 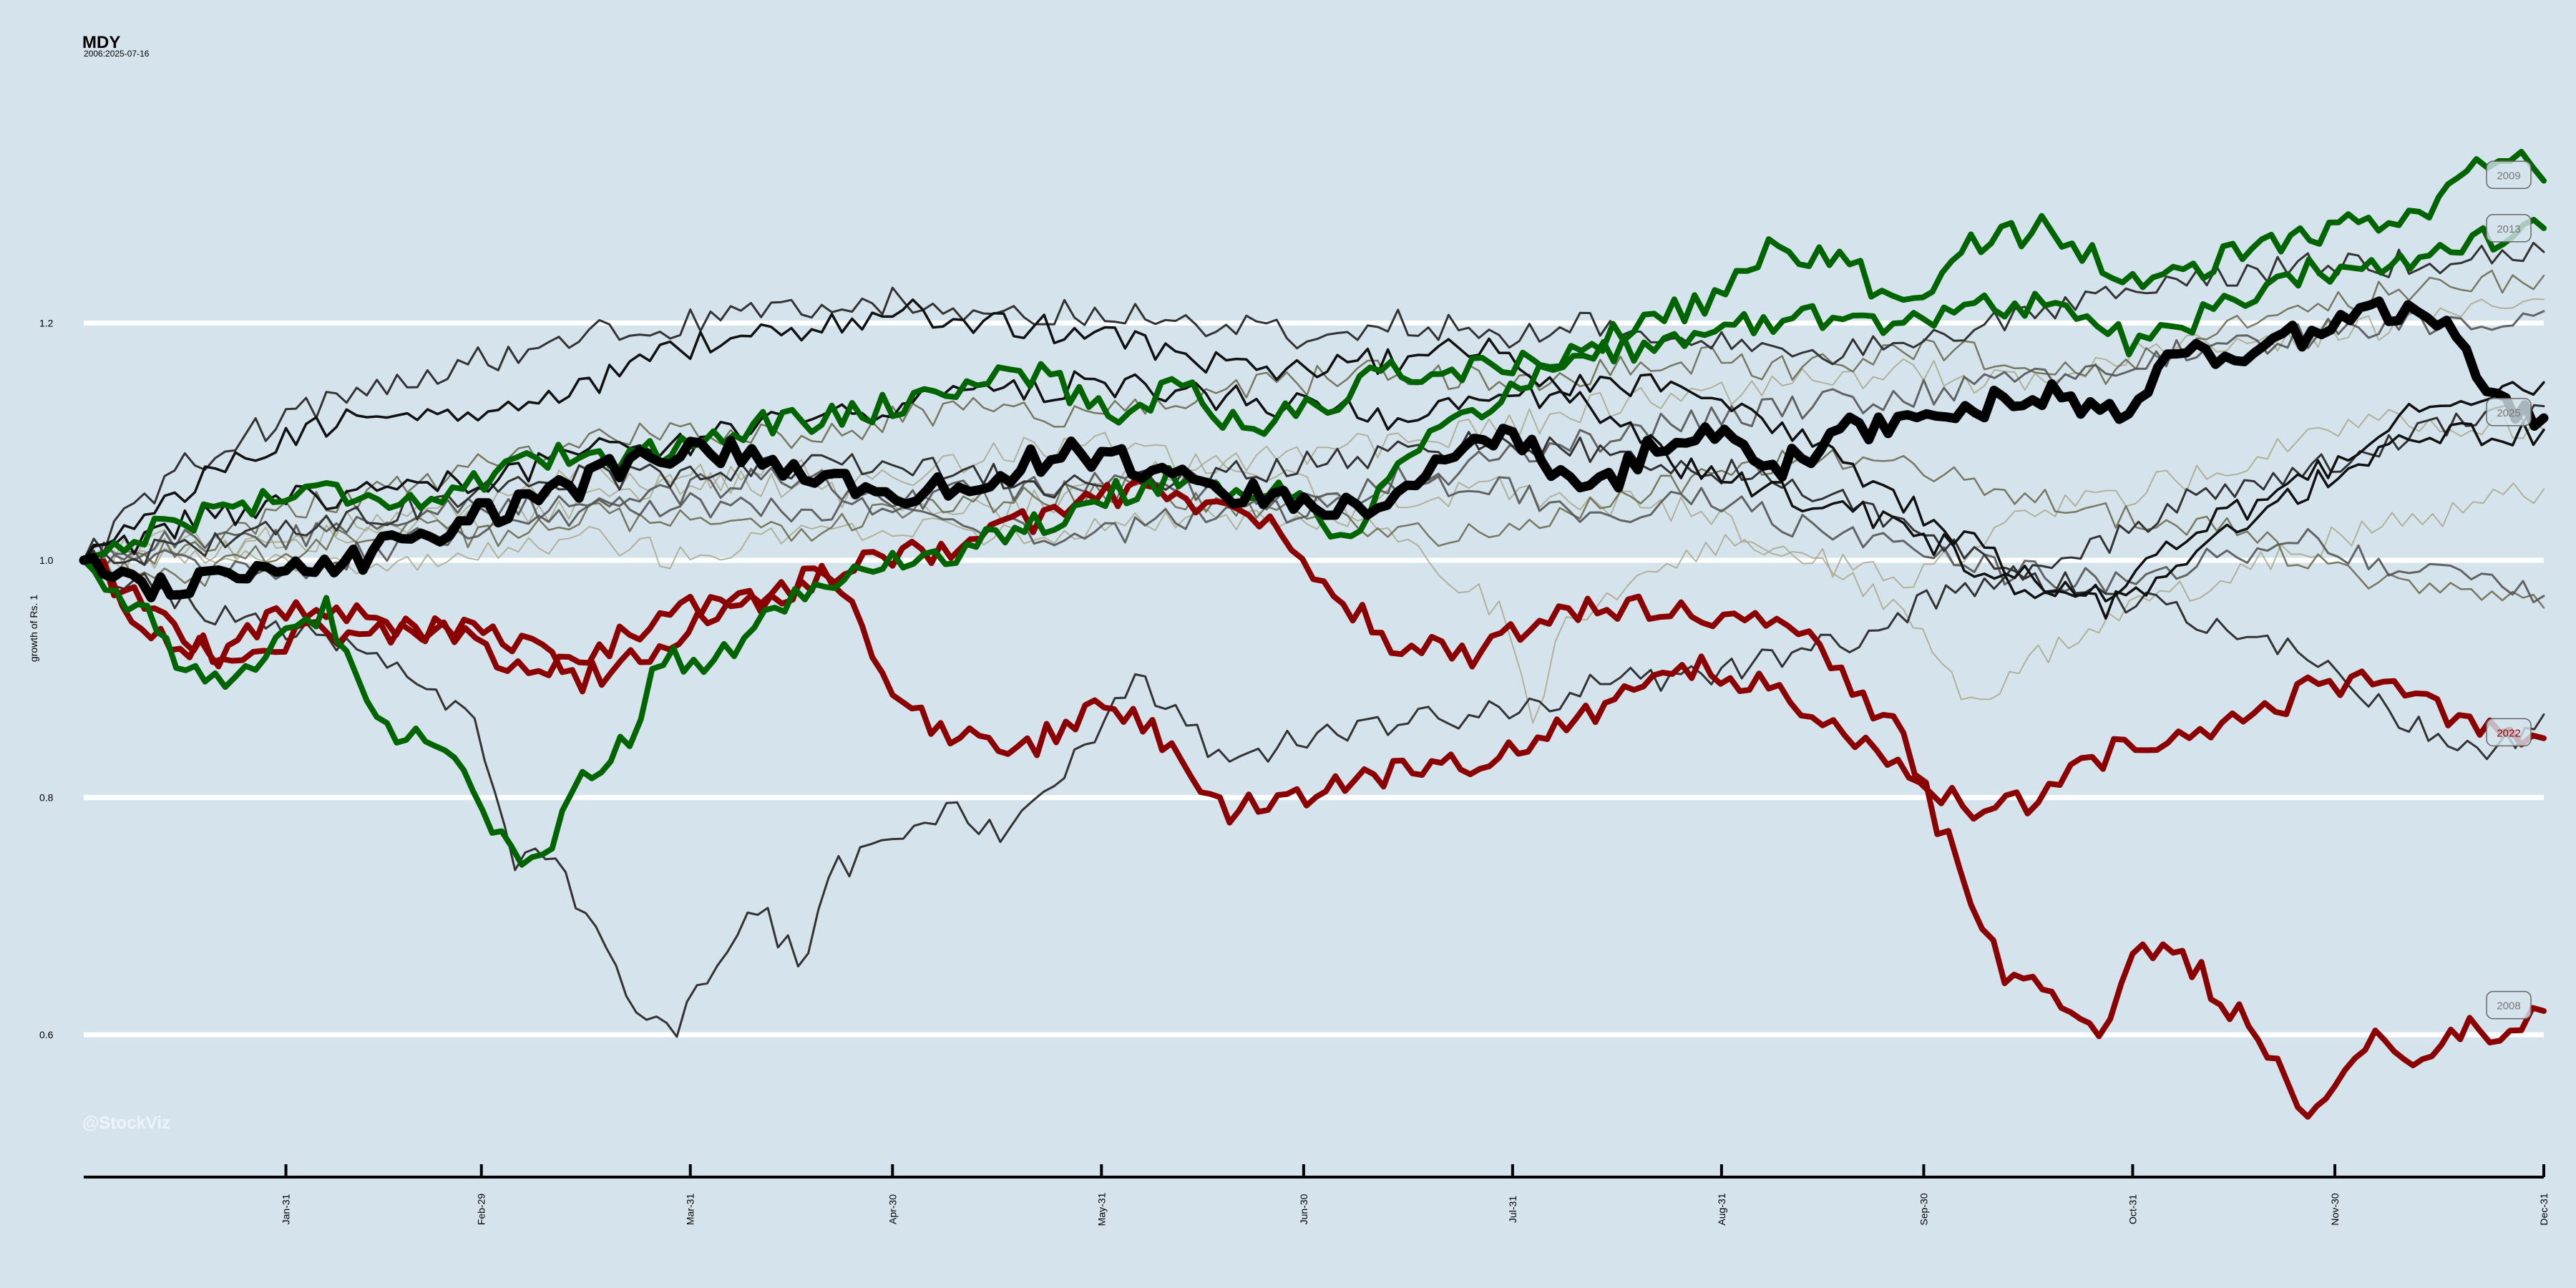 What do you see at coordinates (1923, 1209) in the screenshot?
I see `x-tick-label: Sep-30` at bounding box center [1923, 1209].